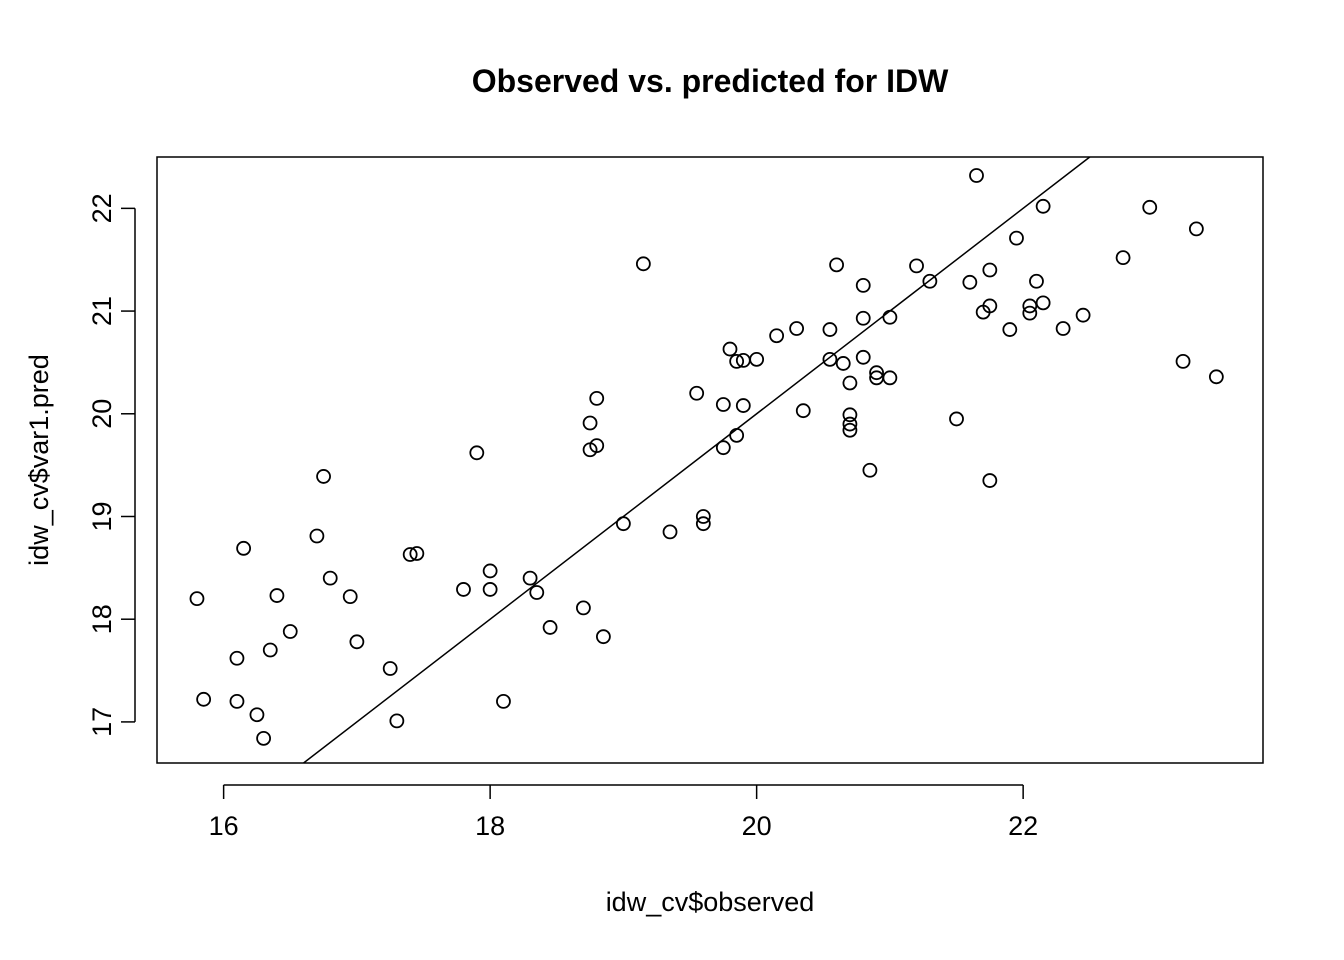 Image resolution: width=1344 pixels, height=960 pixels. I want to click on y-tick-label: 17, so click(102, 722).